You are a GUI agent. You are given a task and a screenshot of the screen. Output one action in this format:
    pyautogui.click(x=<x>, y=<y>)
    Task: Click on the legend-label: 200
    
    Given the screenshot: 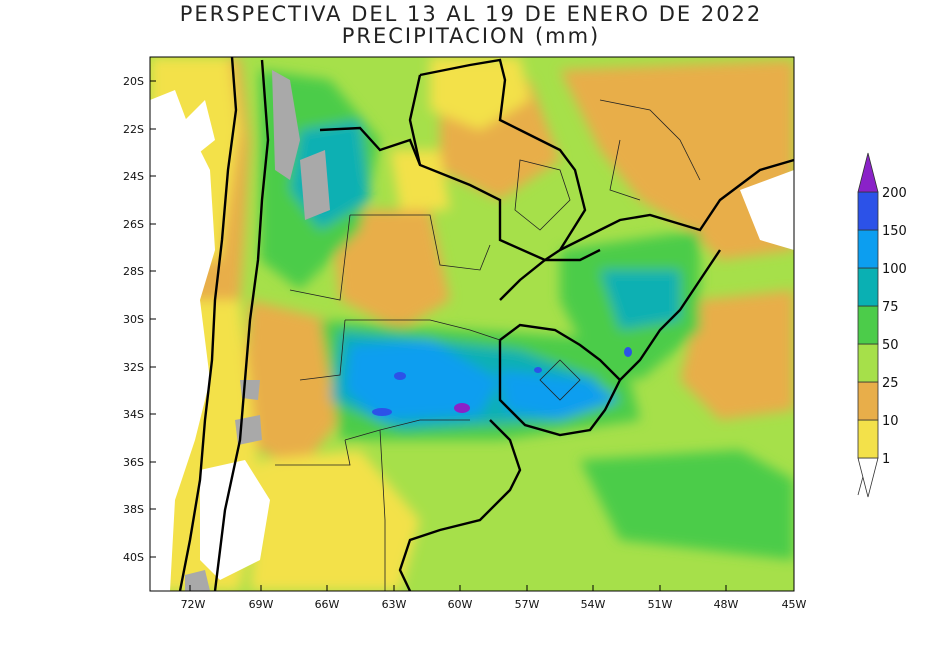 What is the action you would take?
    pyautogui.click(x=894, y=193)
    